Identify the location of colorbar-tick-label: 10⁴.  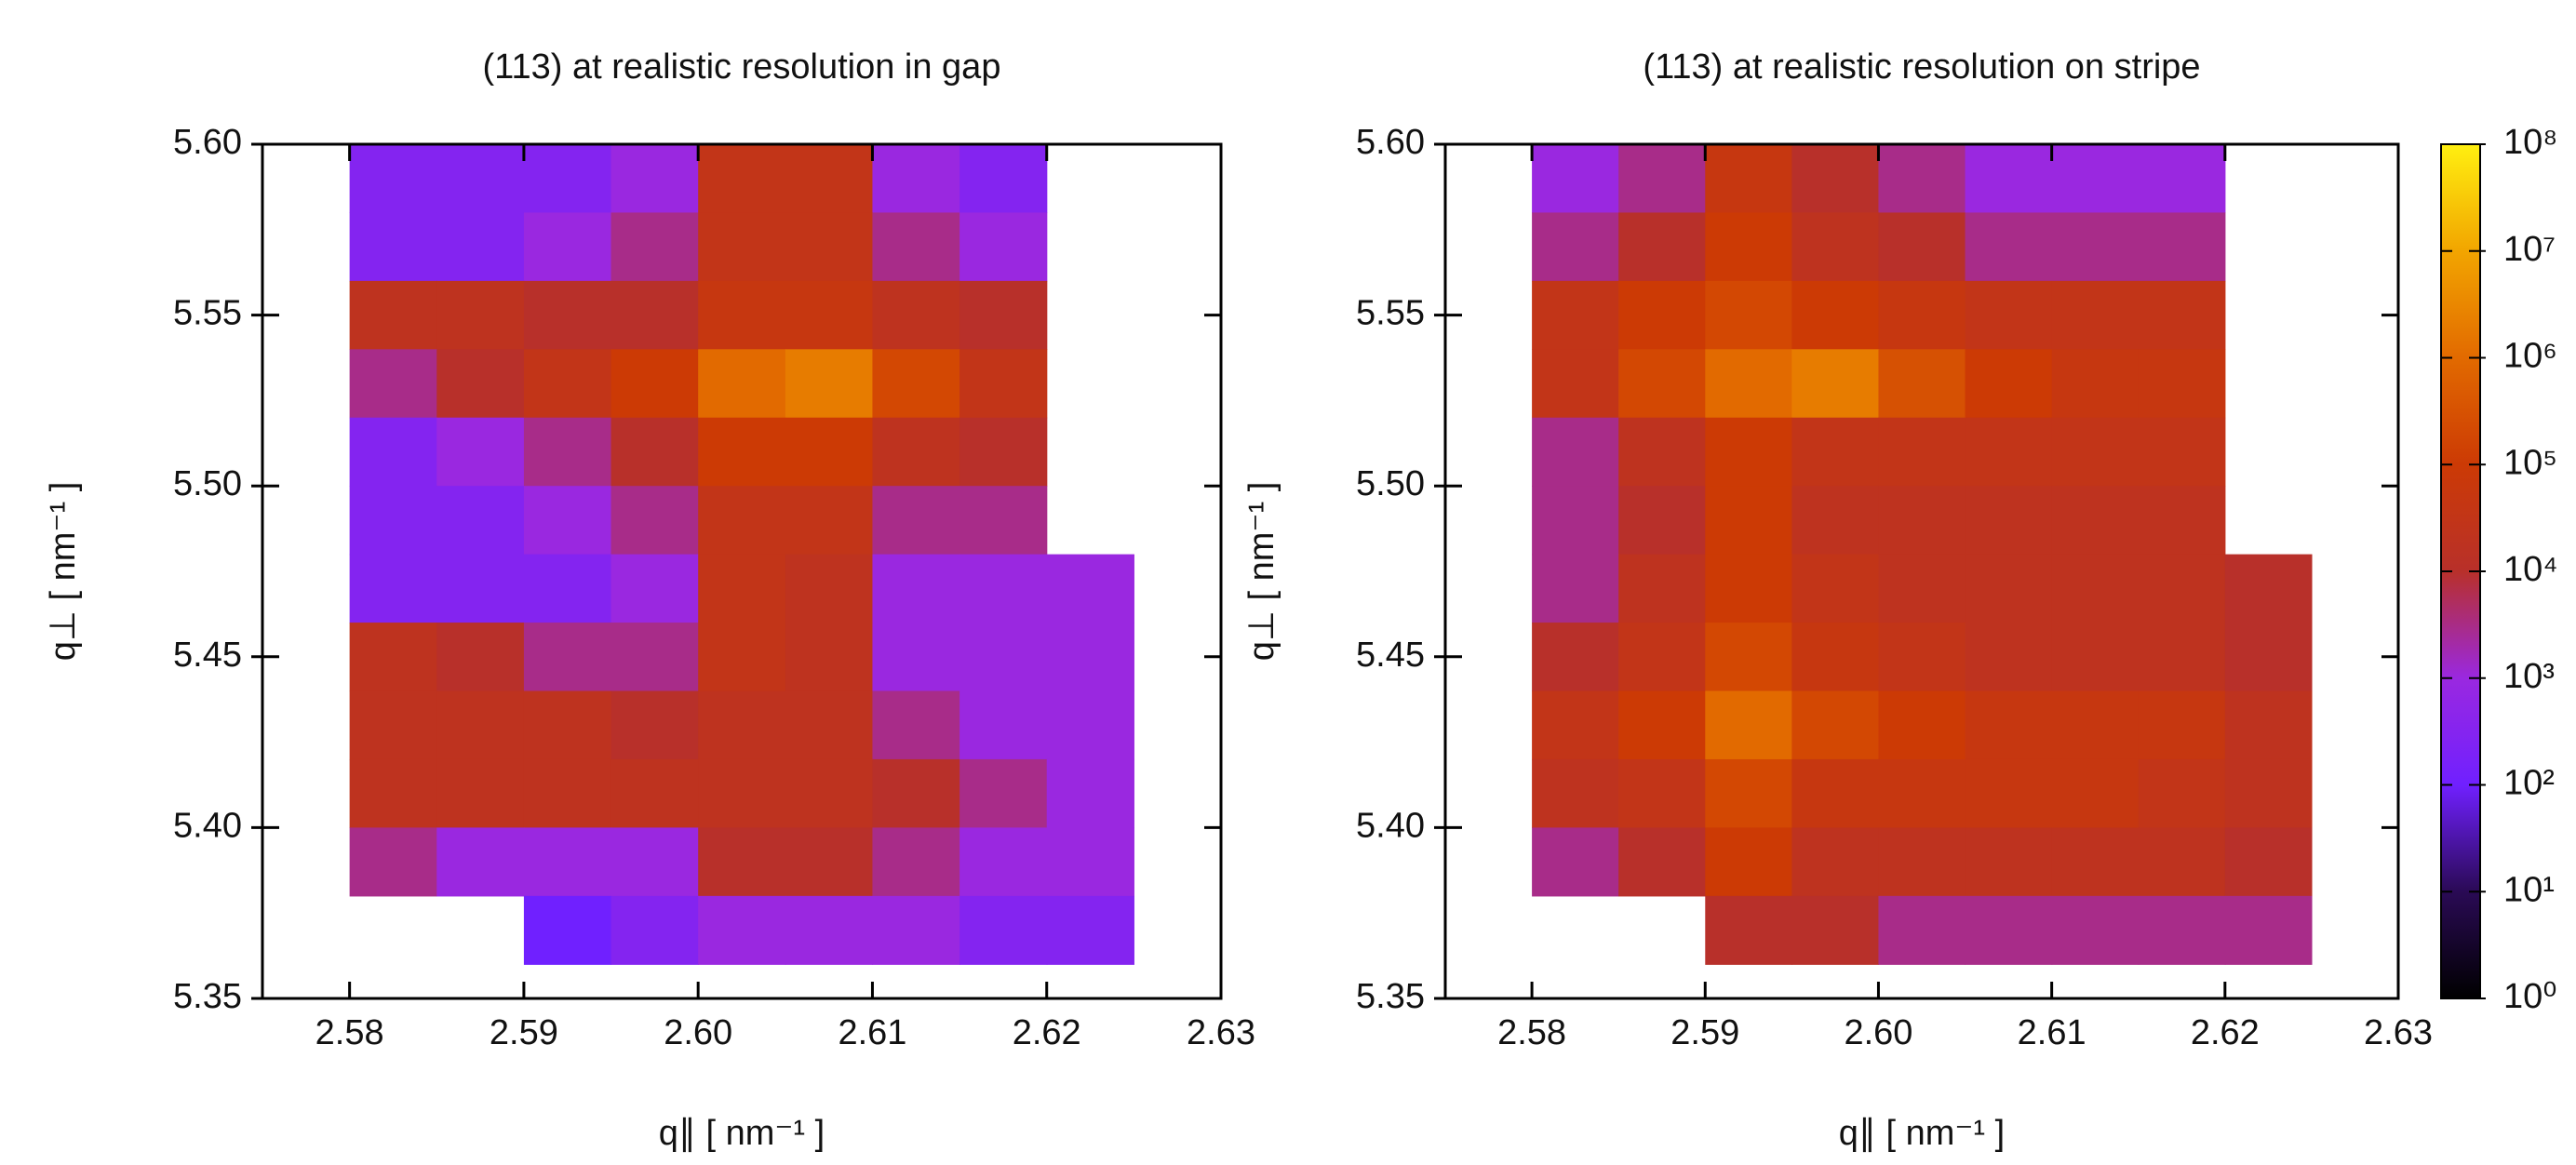
(2530, 569).